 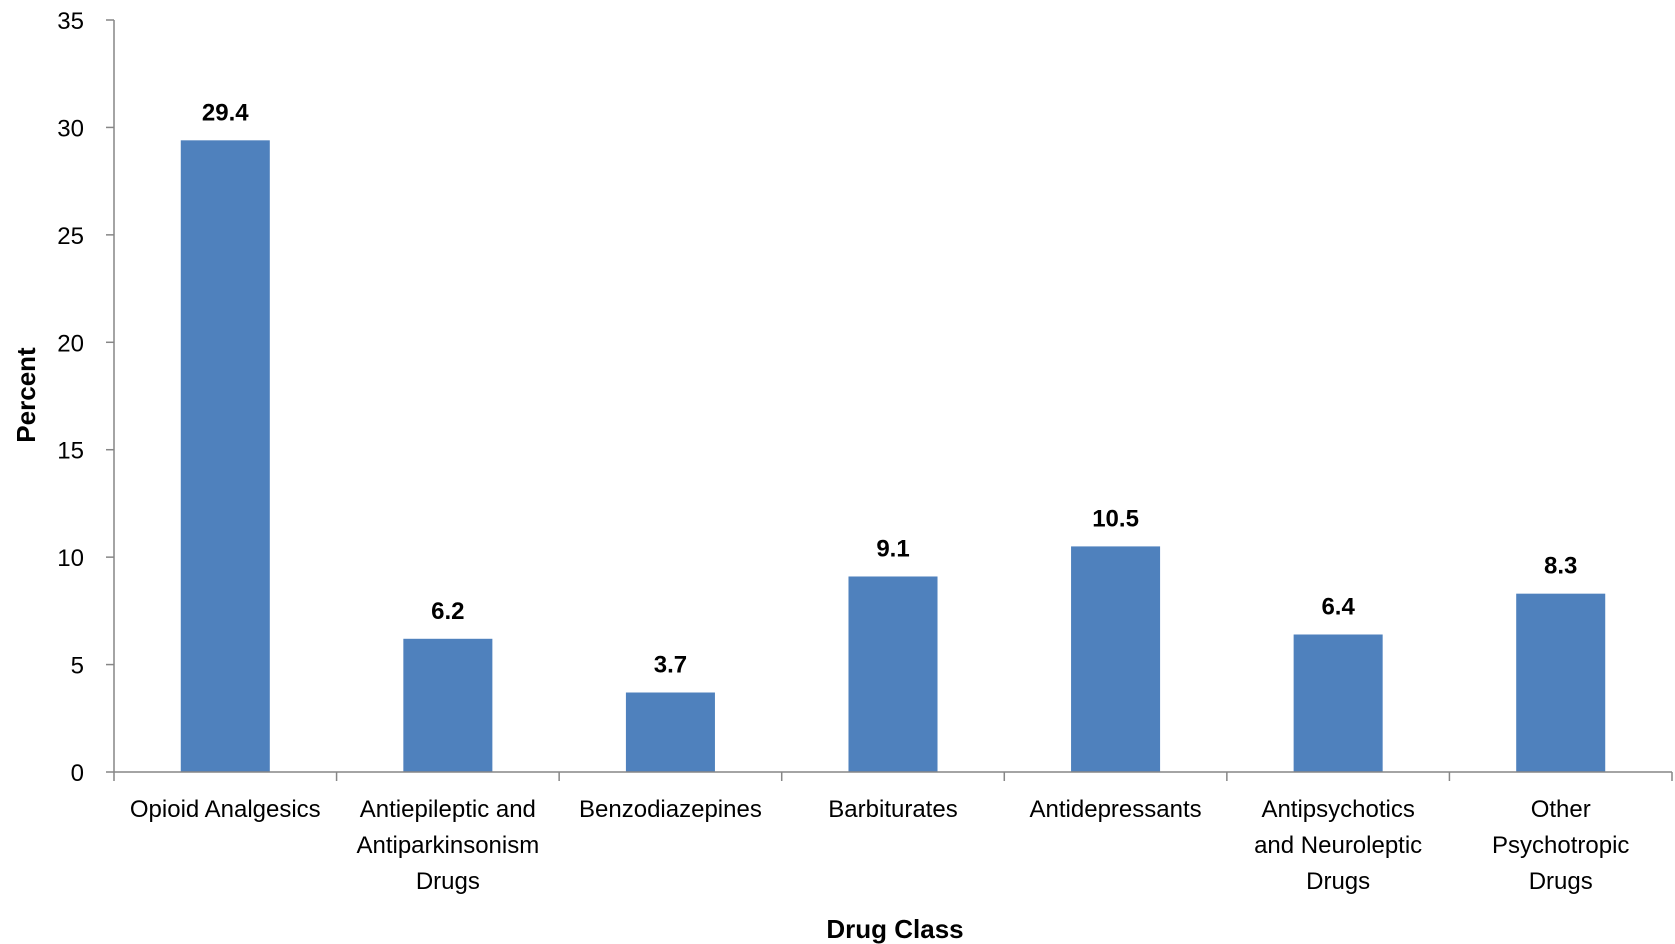 I want to click on x-category-label: Other Psychotropic Drugs, so click(x=1560, y=845).